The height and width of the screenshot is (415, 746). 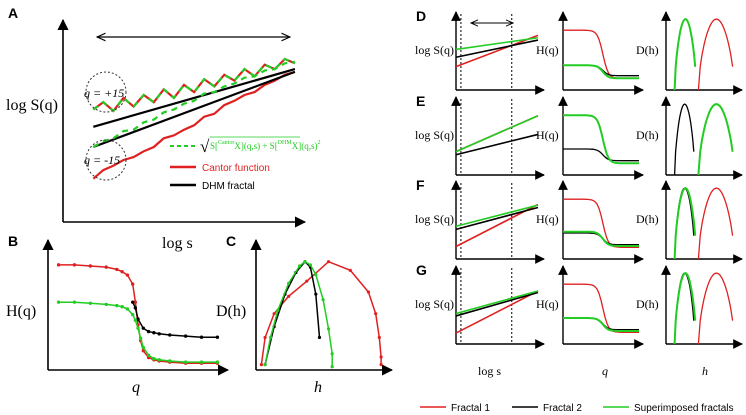 What do you see at coordinates (647, 50) in the screenshot?
I see `panel-d-col2-ylabel: D(h)` at bounding box center [647, 50].